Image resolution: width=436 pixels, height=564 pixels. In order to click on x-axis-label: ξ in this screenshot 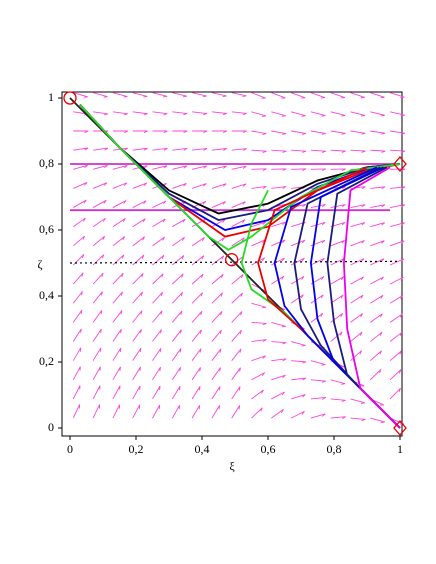, I will do `click(232, 466)`.